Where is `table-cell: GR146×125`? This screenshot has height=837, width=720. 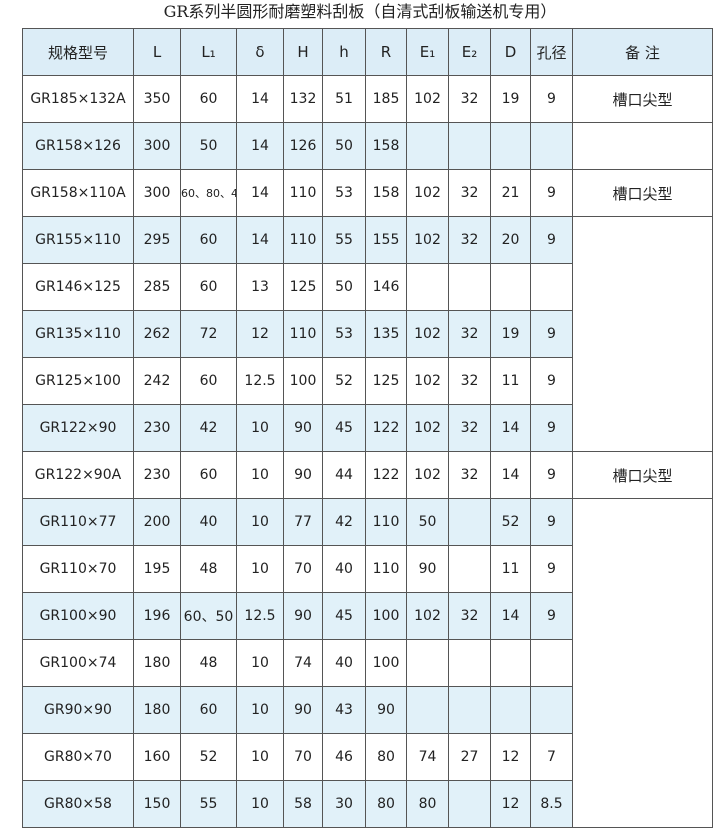 table-cell: GR146×125 is located at coordinates (78, 287).